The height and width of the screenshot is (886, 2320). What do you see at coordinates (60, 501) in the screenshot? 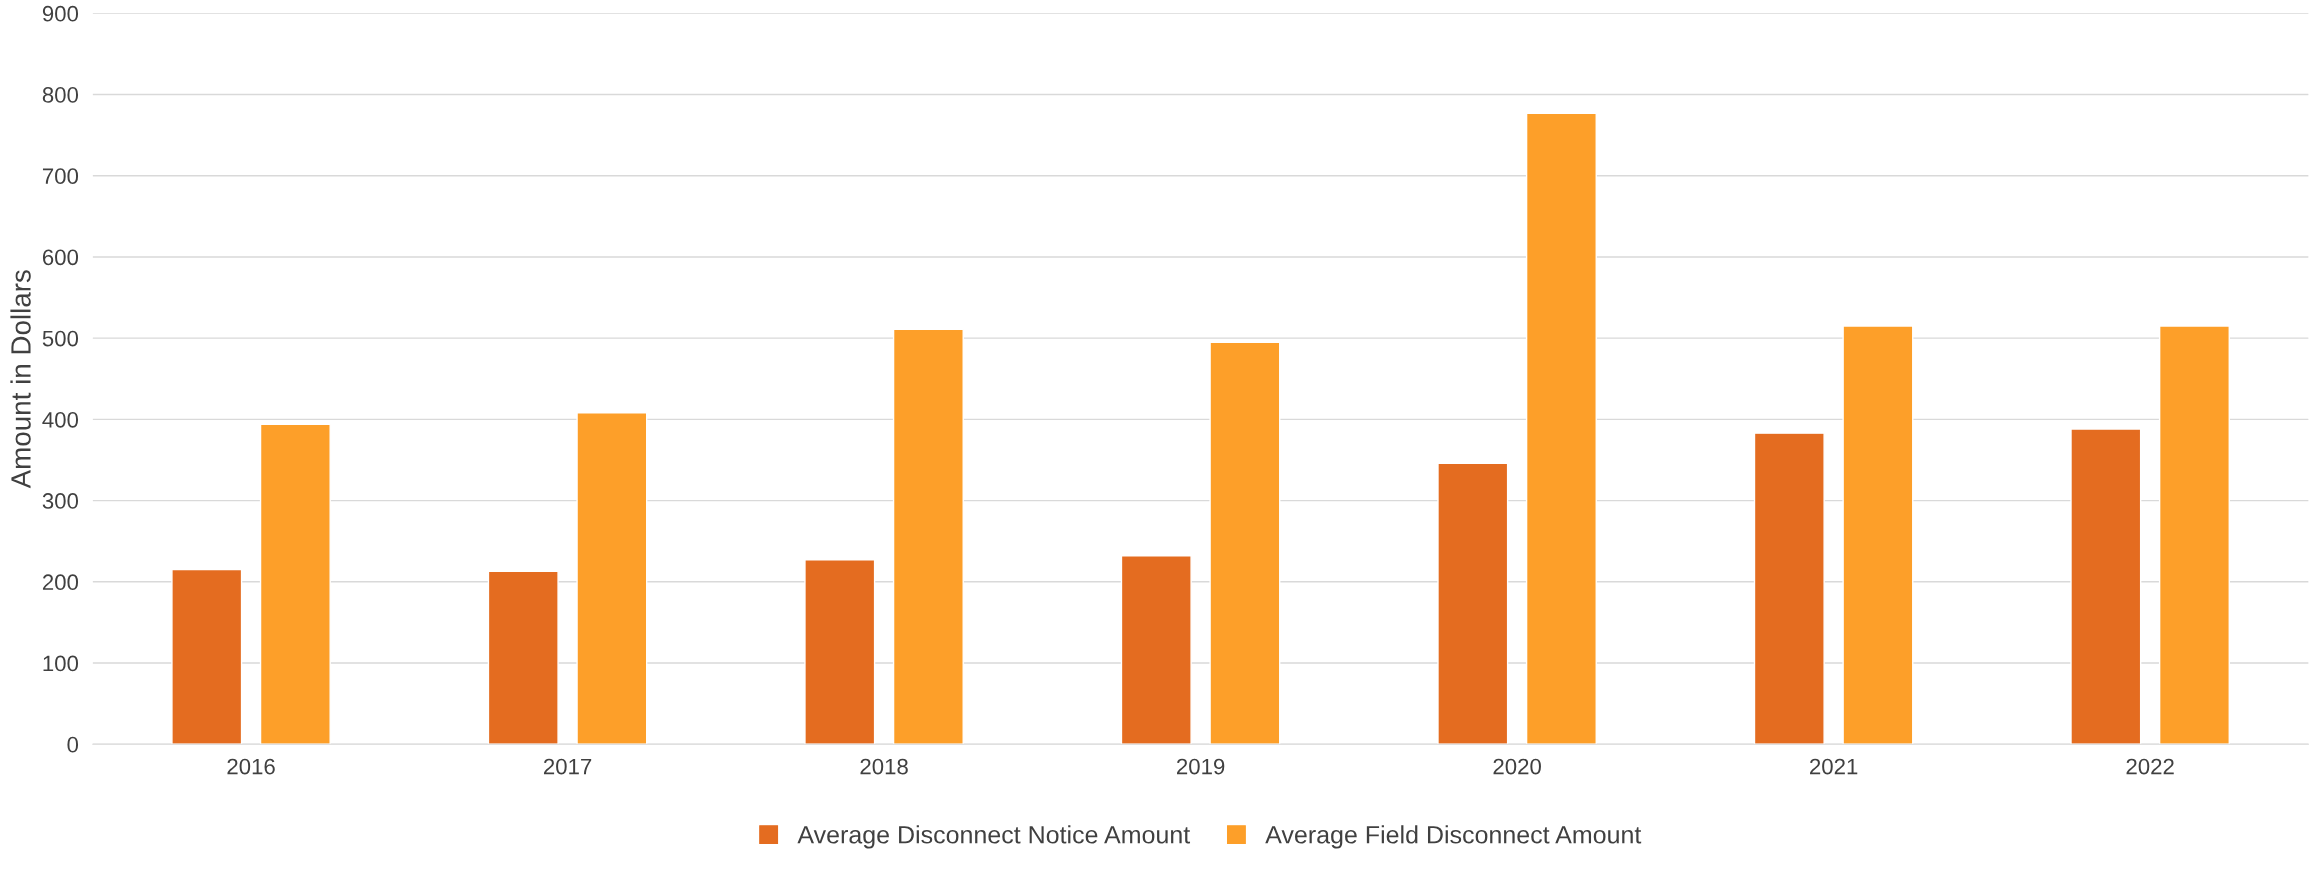
I see `y-tick-label: 300` at bounding box center [60, 501].